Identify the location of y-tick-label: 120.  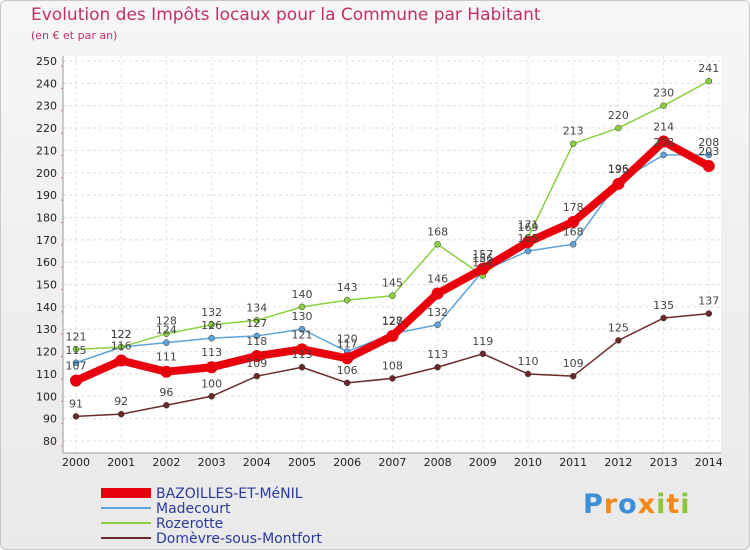
(46, 352).